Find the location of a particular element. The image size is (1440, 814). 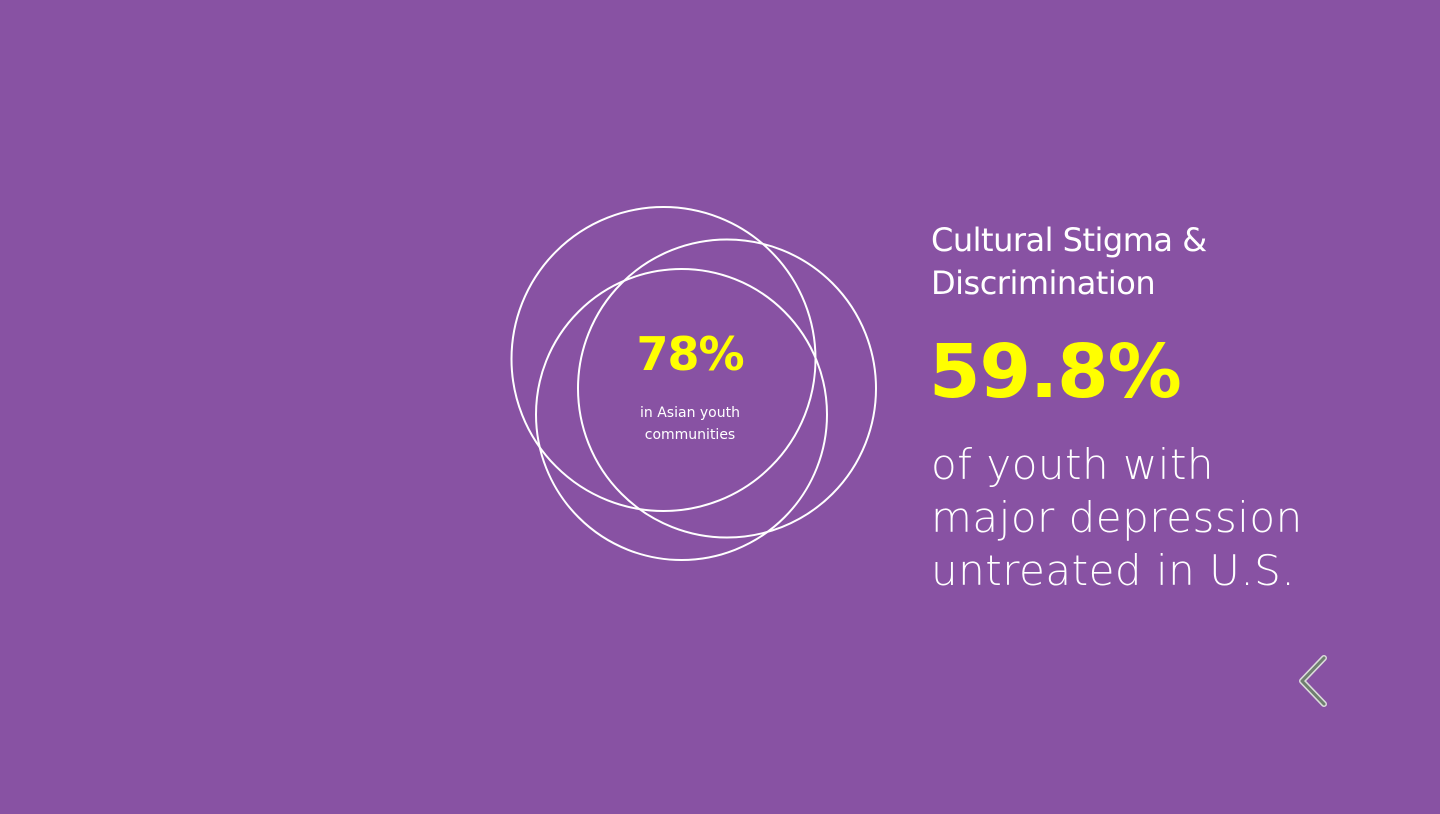

description: major depression is located at coordinates (1117, 517).